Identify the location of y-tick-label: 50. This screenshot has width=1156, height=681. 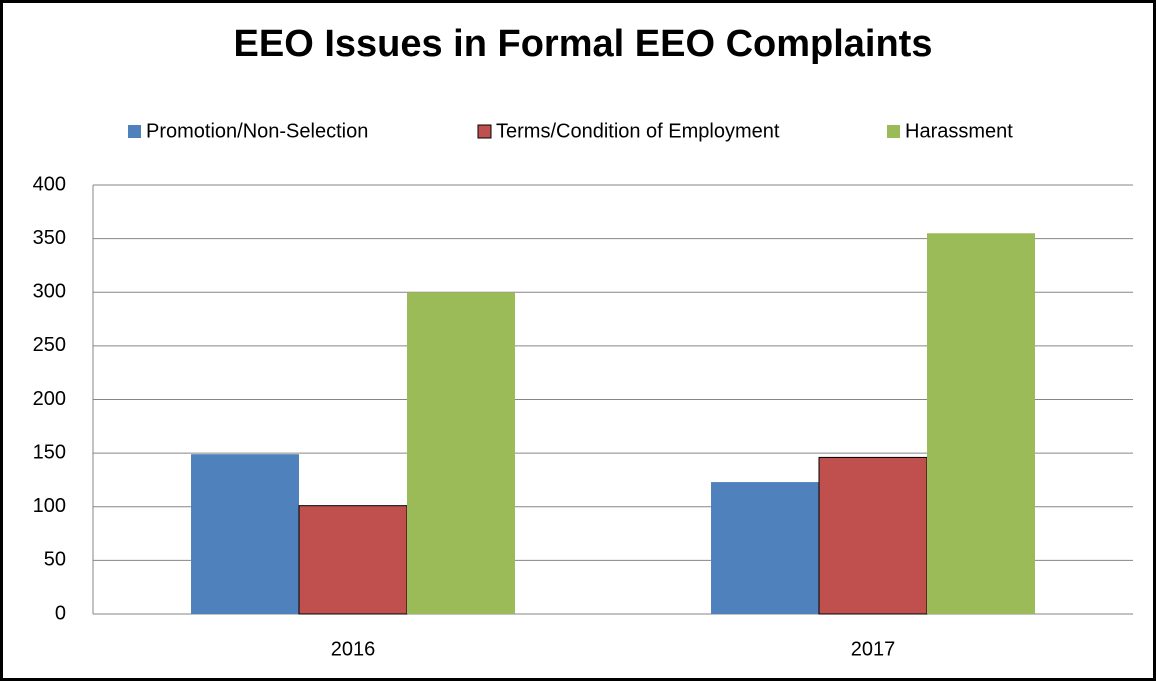
(55, 560).